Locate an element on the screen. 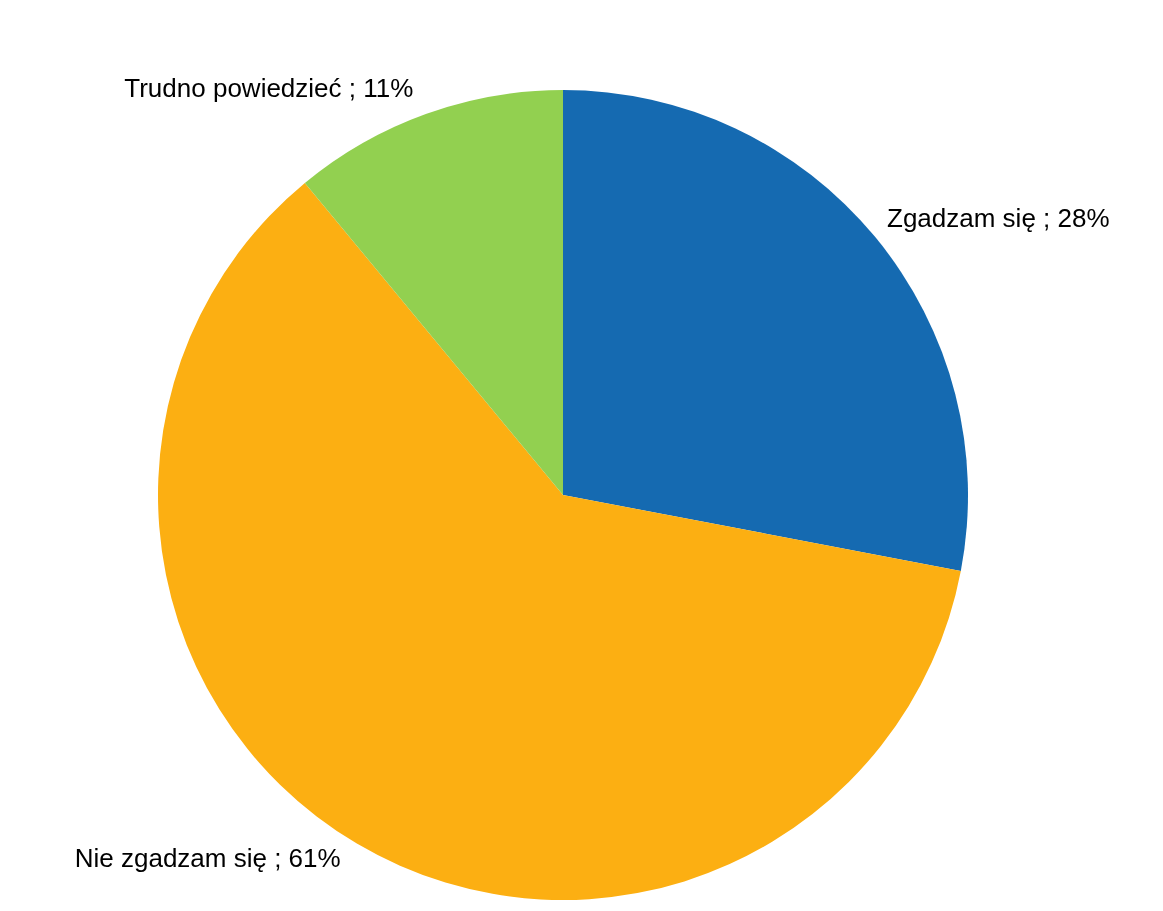  slice-label: Nie zgadzam się ; 61% is located at coordinates (207, 857).